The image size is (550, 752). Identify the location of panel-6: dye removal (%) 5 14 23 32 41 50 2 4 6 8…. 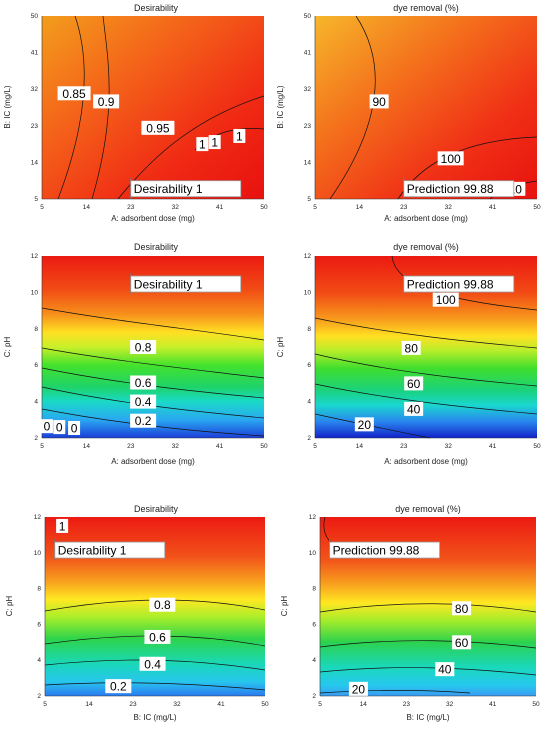
(410, 613).